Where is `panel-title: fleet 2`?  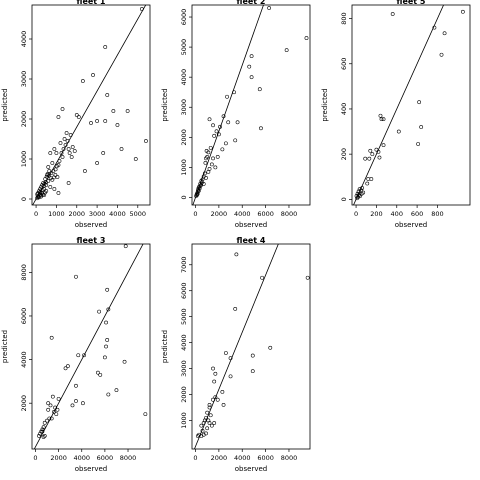 panel-title: fleet 2 is located at coordinates (251, 3).